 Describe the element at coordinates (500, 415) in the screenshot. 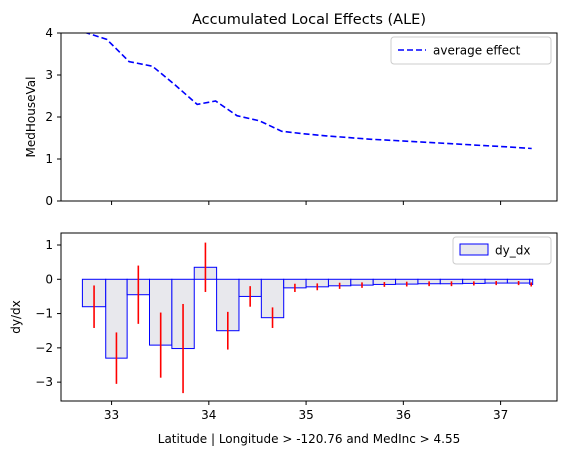

I see `bottom-xtick-label: 37` at that location.